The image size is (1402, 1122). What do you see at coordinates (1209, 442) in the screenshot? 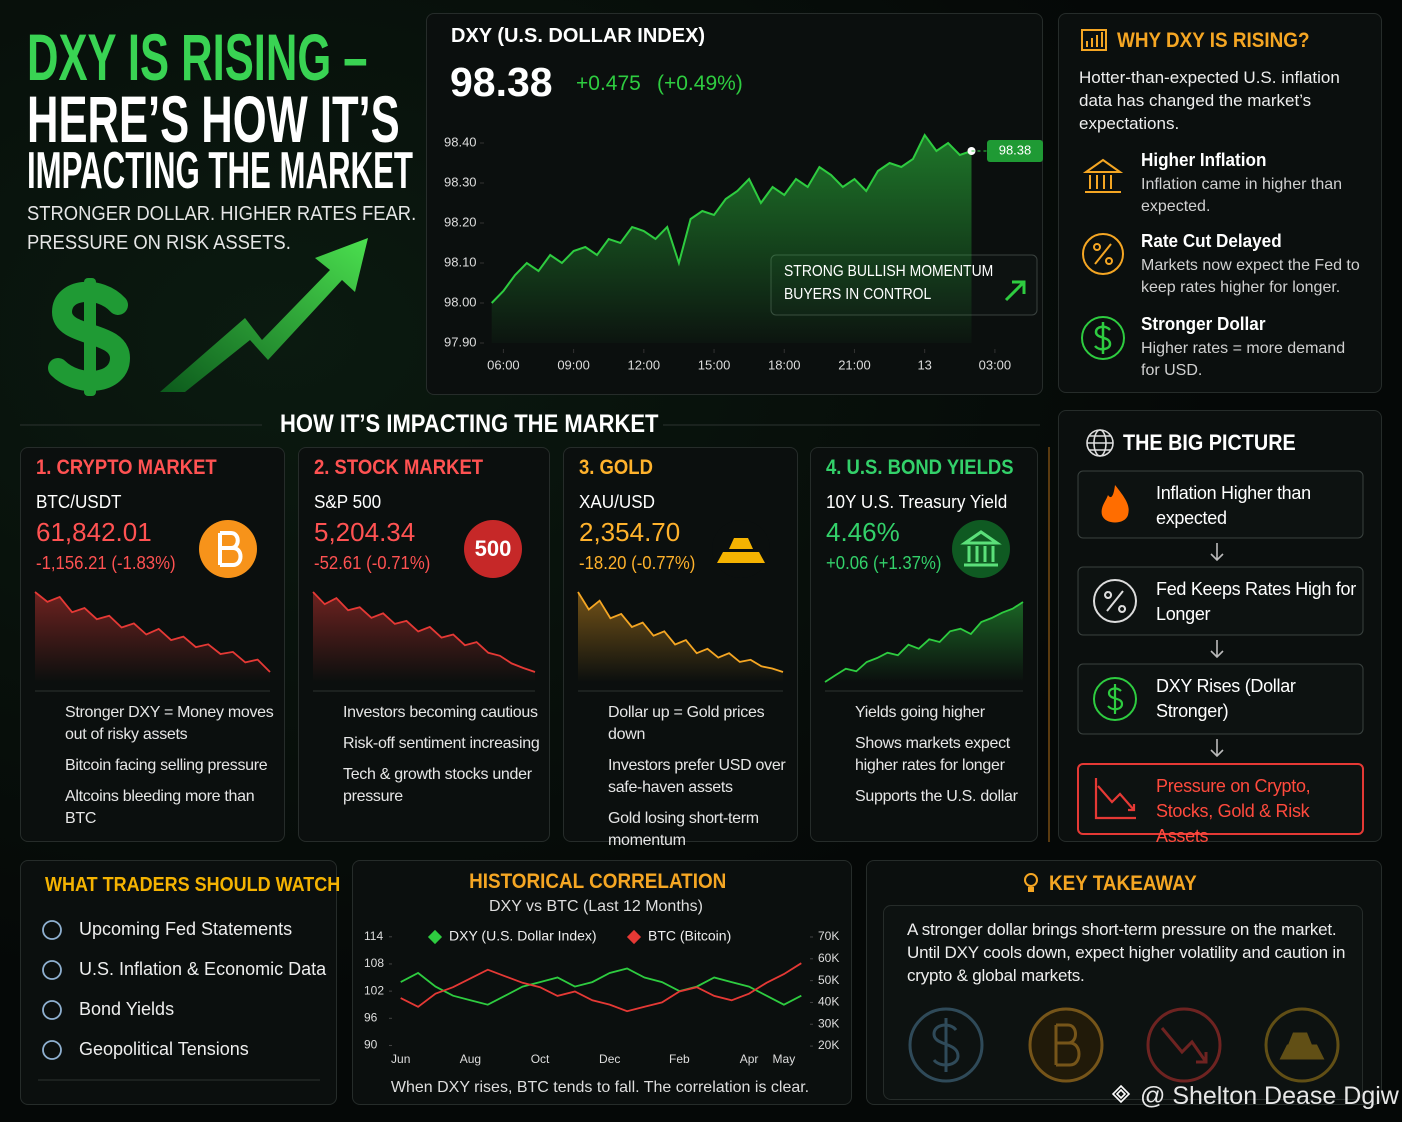
I see `big-picture-title: THE BIG PICTURE` at bounding box center [1209, 442].